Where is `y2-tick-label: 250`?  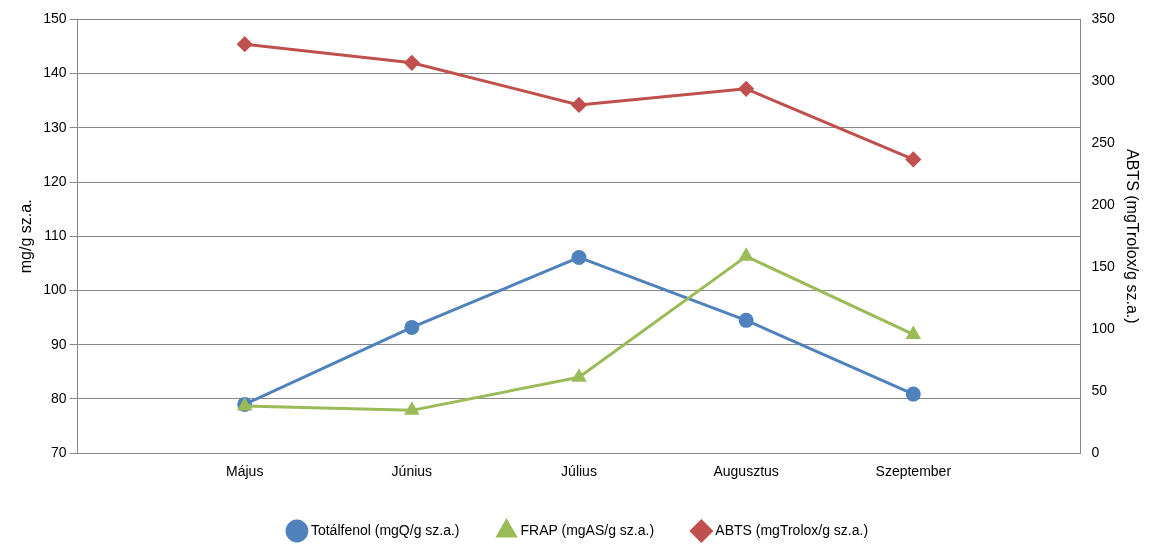
y2-tick-label: 250 is located at coordinates (1103, 142).